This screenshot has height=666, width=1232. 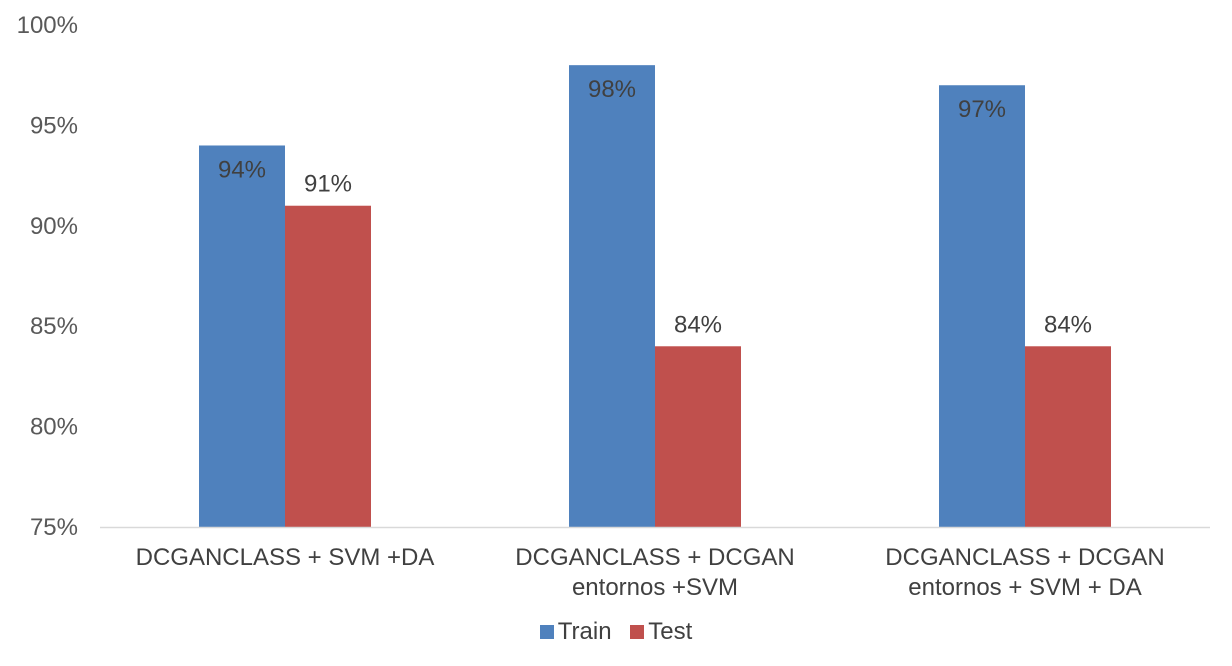 What do you see at coordinates (612, 89) in the screenshot?
I see `data-label-train: 98%` at bounding box center [612, 89].